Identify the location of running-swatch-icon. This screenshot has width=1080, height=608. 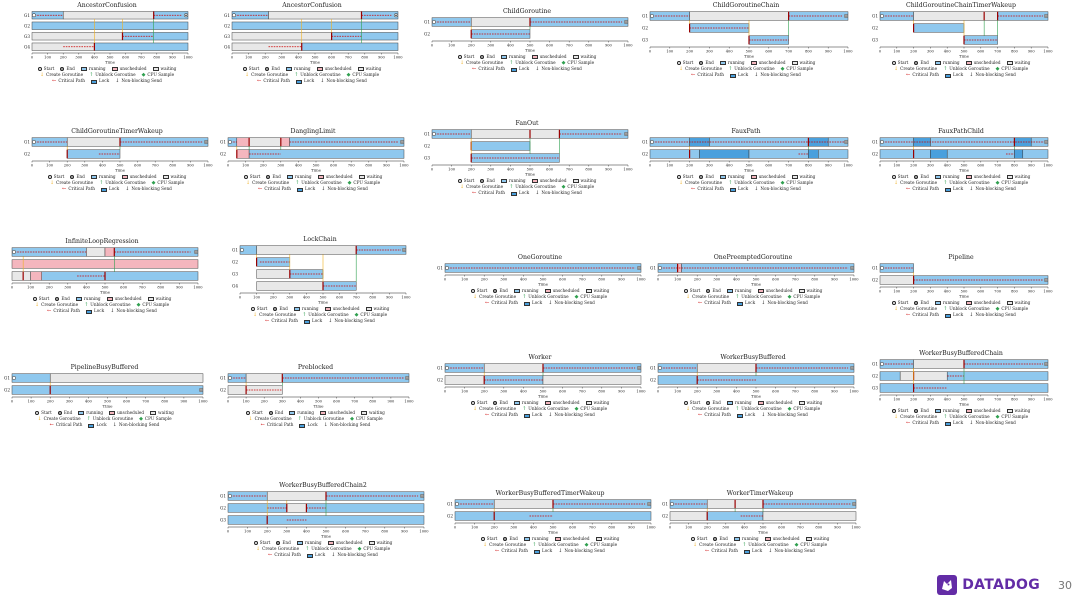
(729, 403).